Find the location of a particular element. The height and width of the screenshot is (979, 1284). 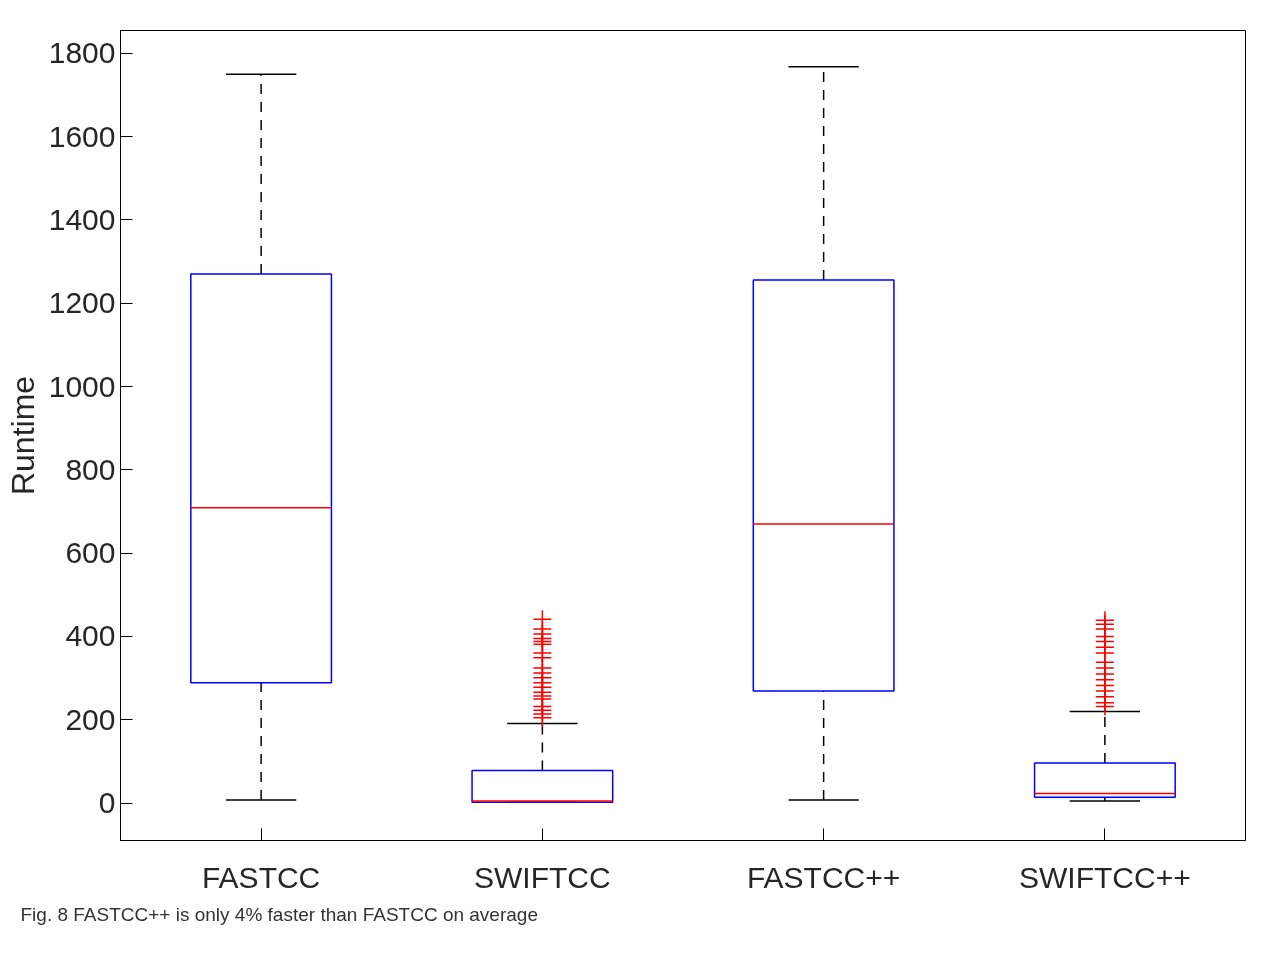

y-tick-label: 800 is located at coordinates (90, 469).